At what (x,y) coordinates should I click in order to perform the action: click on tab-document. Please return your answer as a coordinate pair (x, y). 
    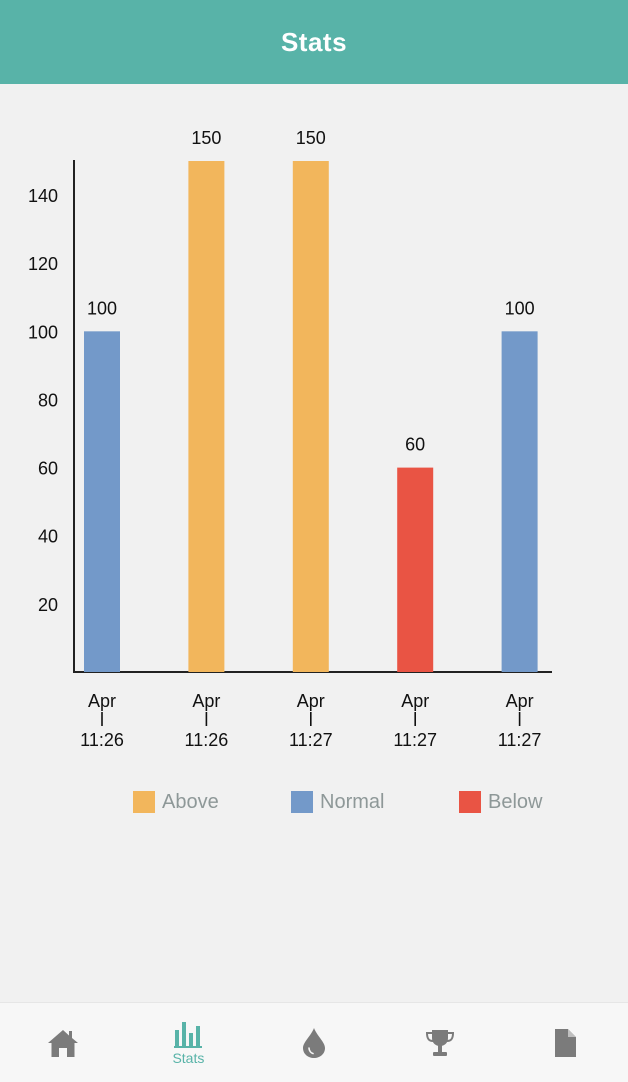
    Looking at the image, I should click on (565, 1042).